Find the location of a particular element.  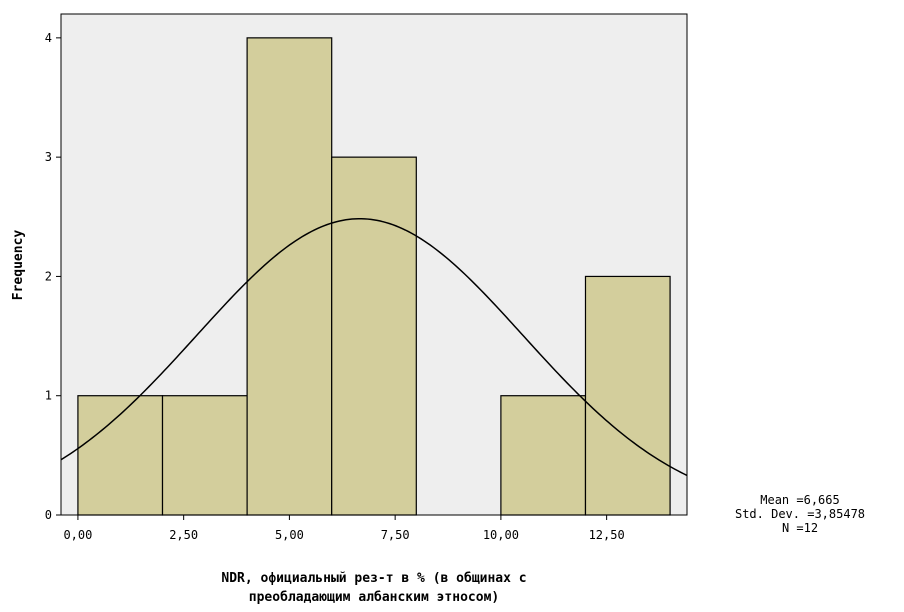

x-tick-label: 12,50 is located at coordinates (607, 535).